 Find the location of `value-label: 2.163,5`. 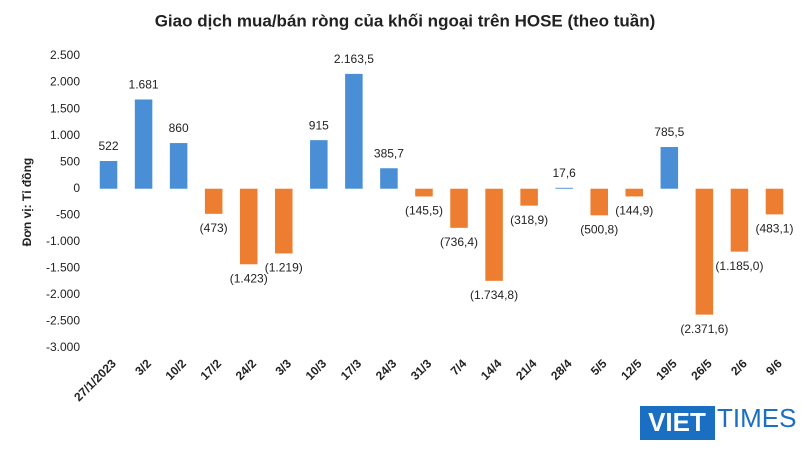

value-label: 2.163,5 is located at coordinates (354, 59).